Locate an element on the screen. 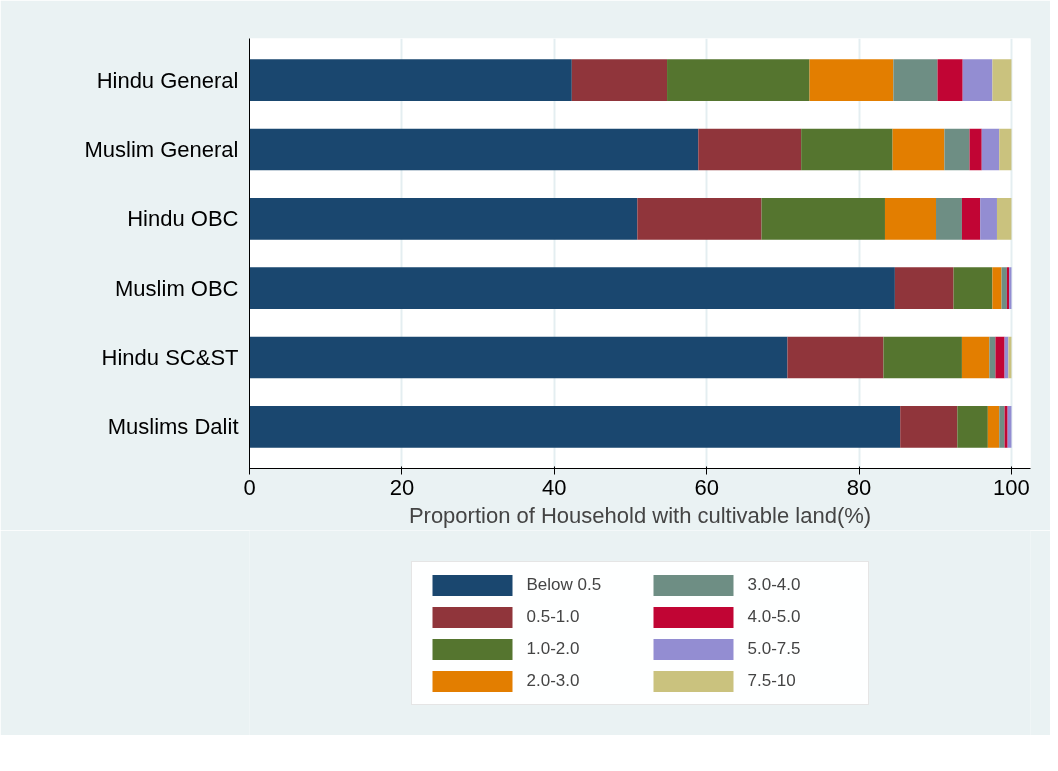  y-tick-label: Hindu OBC is located at coordinates (183, 219).